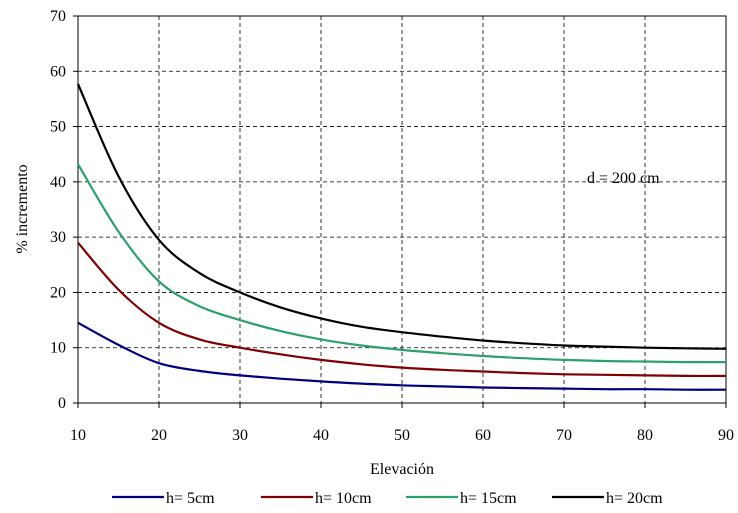  I want to click on y-tick-label: 40, so click(58, 182).